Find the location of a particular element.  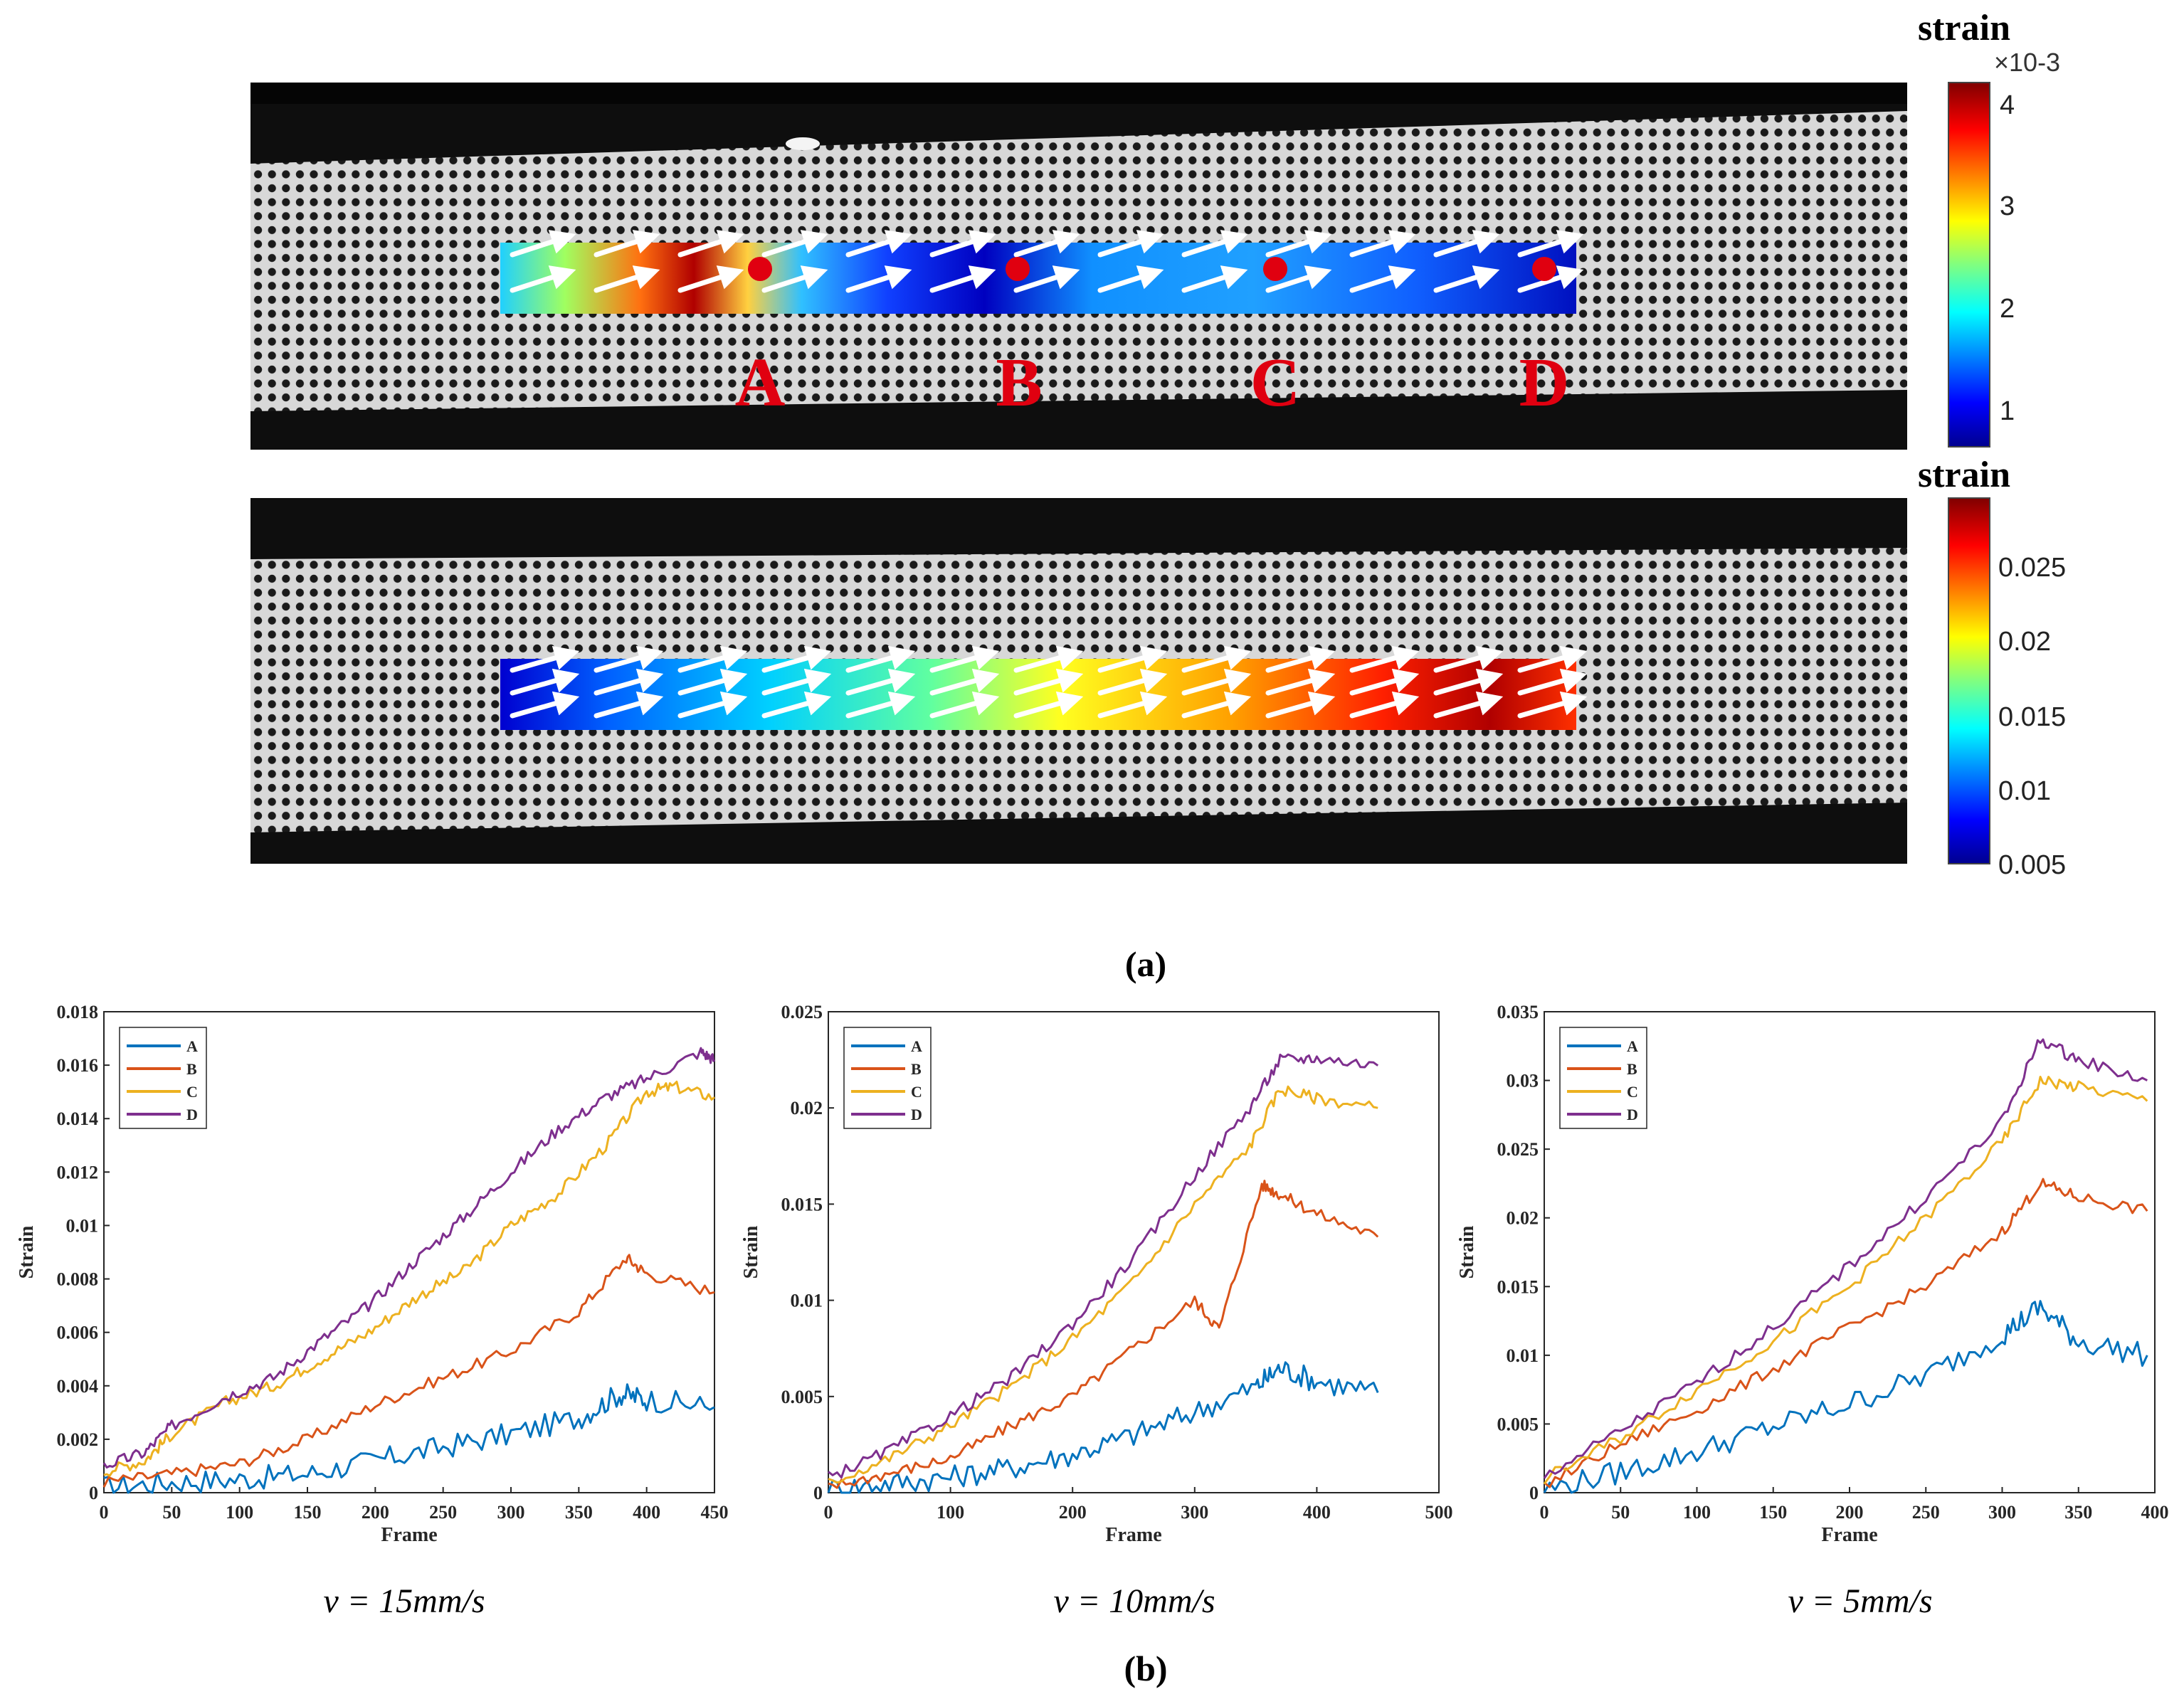

top-colorbar: strain ×10-3 4 3 2 1 is located at coordinates (1989, 228).